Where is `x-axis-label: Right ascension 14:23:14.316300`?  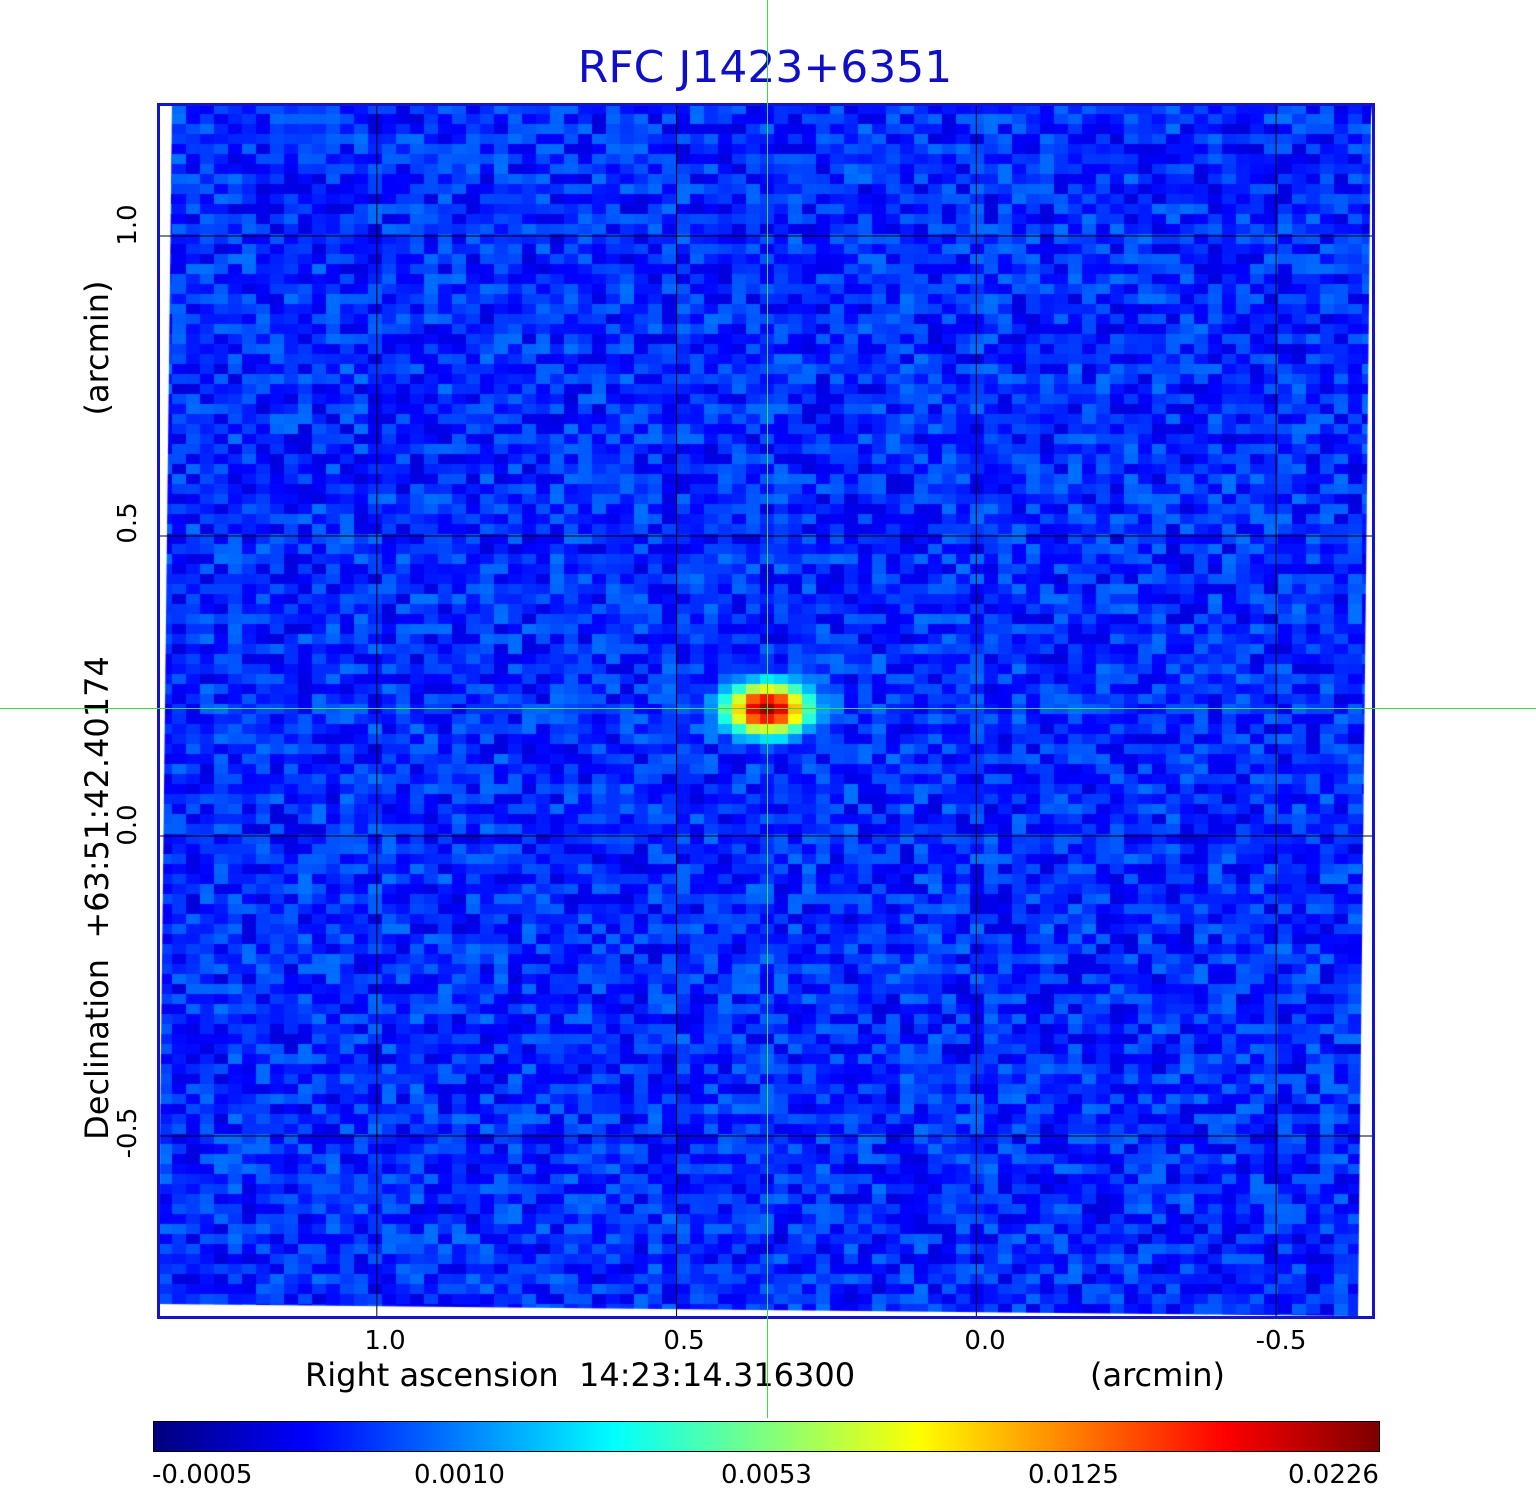
x-axis-label: Right ascension 14:23:14.316300 is located at coordinates (580, 1375).